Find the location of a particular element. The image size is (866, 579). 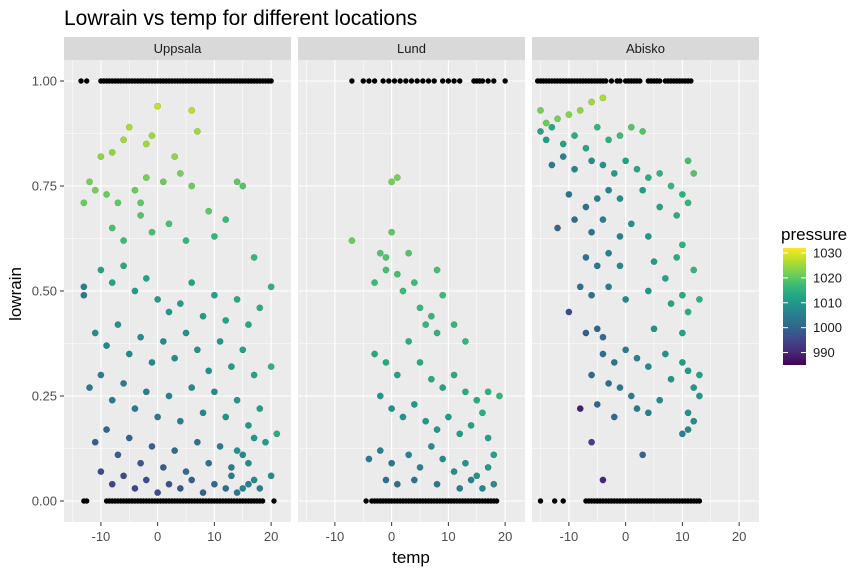

facet-strip-label: Uppsala is located at coordinates (178, 48).